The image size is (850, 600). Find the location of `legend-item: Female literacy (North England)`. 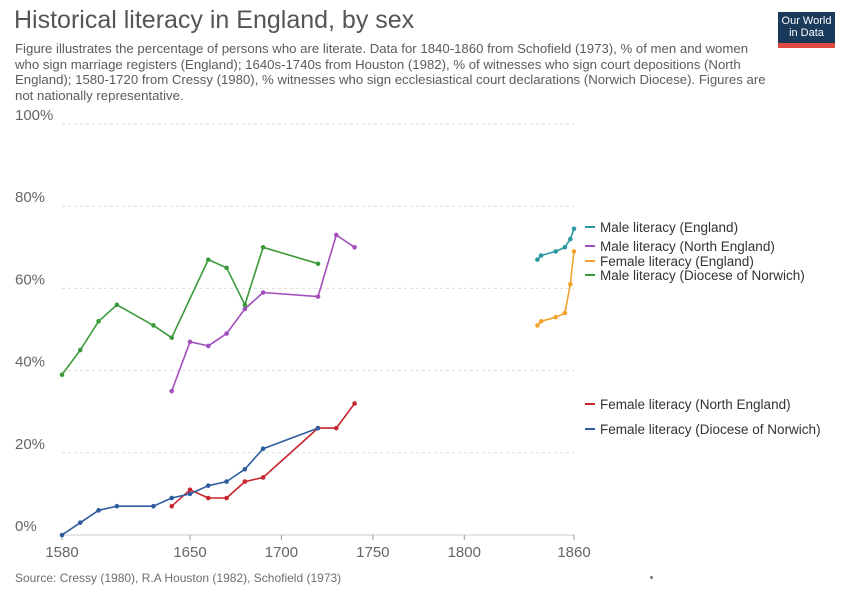

legend-item: Female literacy (North England) is located at coordinates (695, 404).